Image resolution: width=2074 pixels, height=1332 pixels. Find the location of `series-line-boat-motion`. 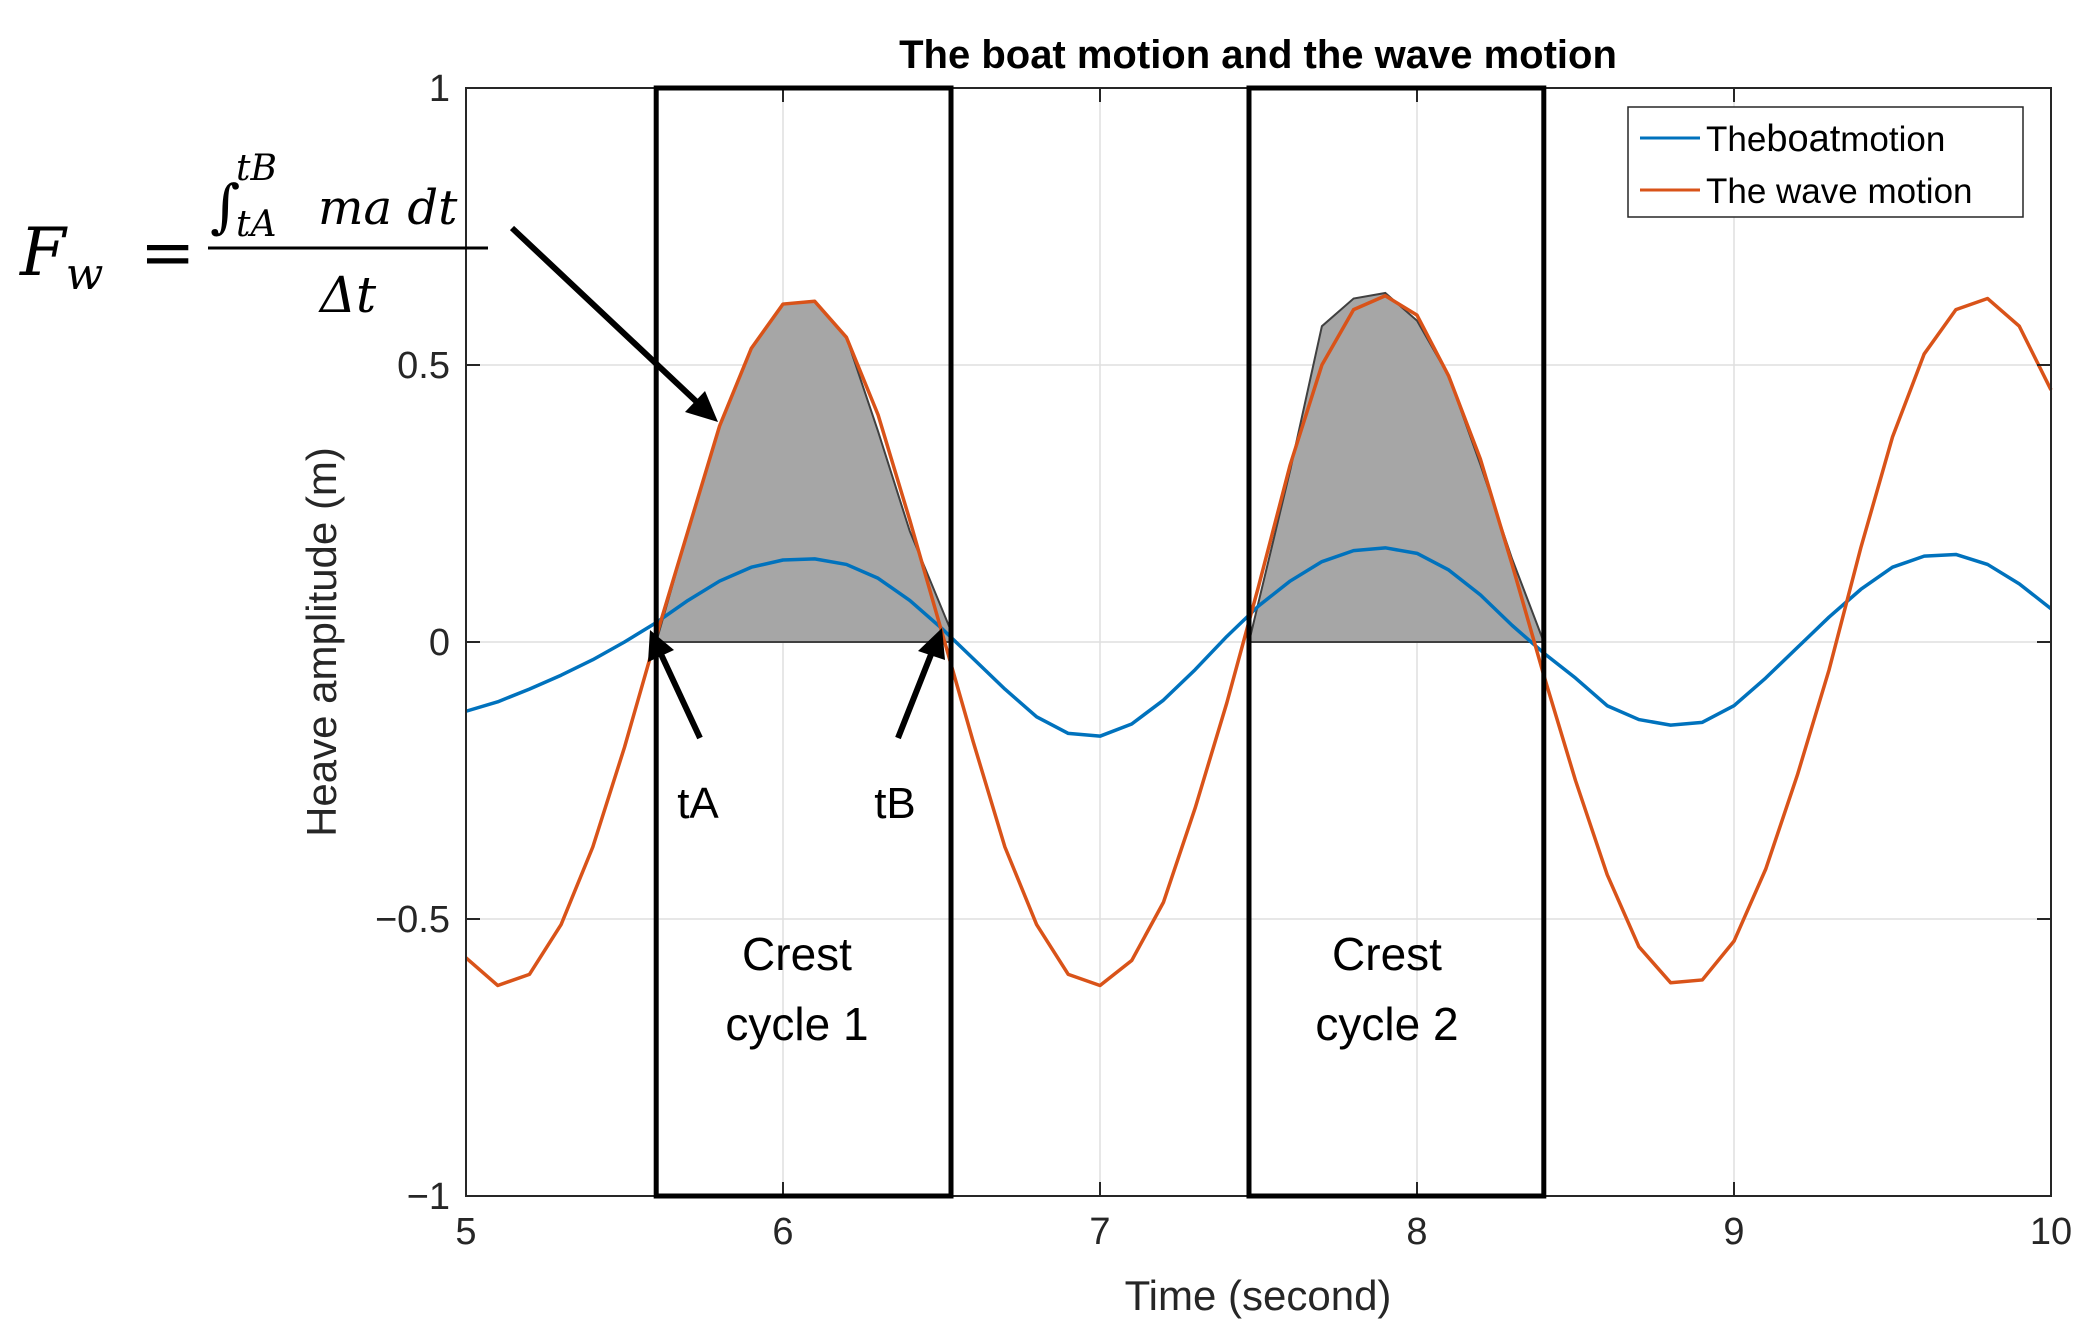

series-line-boat-motion is located at coordinates (1259, 642).